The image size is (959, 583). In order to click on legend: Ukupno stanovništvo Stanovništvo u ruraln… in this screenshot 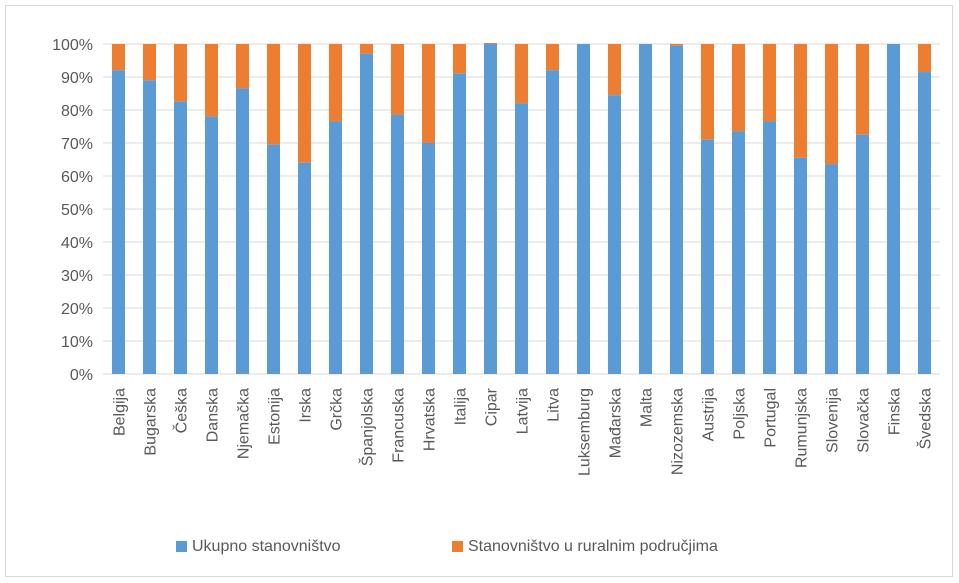, I will do `click(447, 546)`.